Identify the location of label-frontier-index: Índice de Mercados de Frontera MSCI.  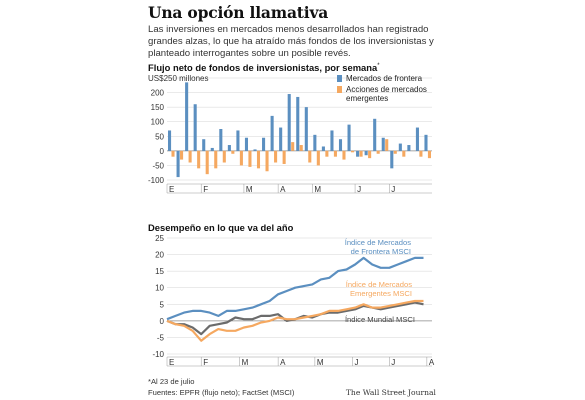
(378, 247).